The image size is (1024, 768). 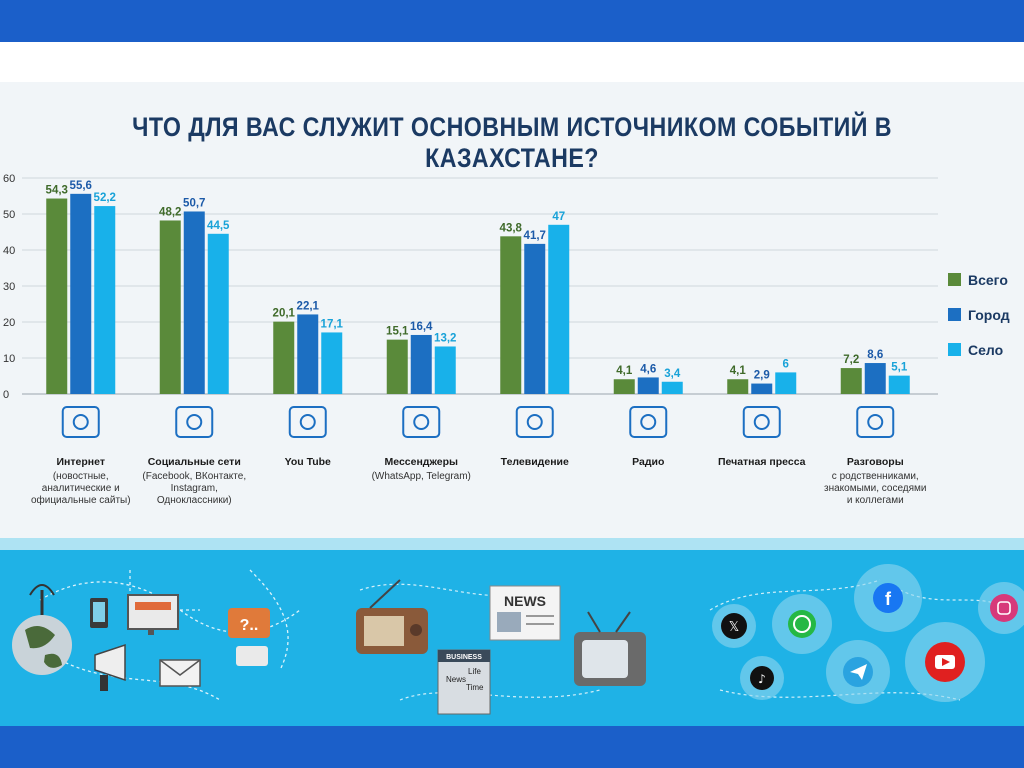 What do you see at coordinates (875, 355) in the screenshot?
I see `data-label: 8,6` at bounding box center [875, 355].